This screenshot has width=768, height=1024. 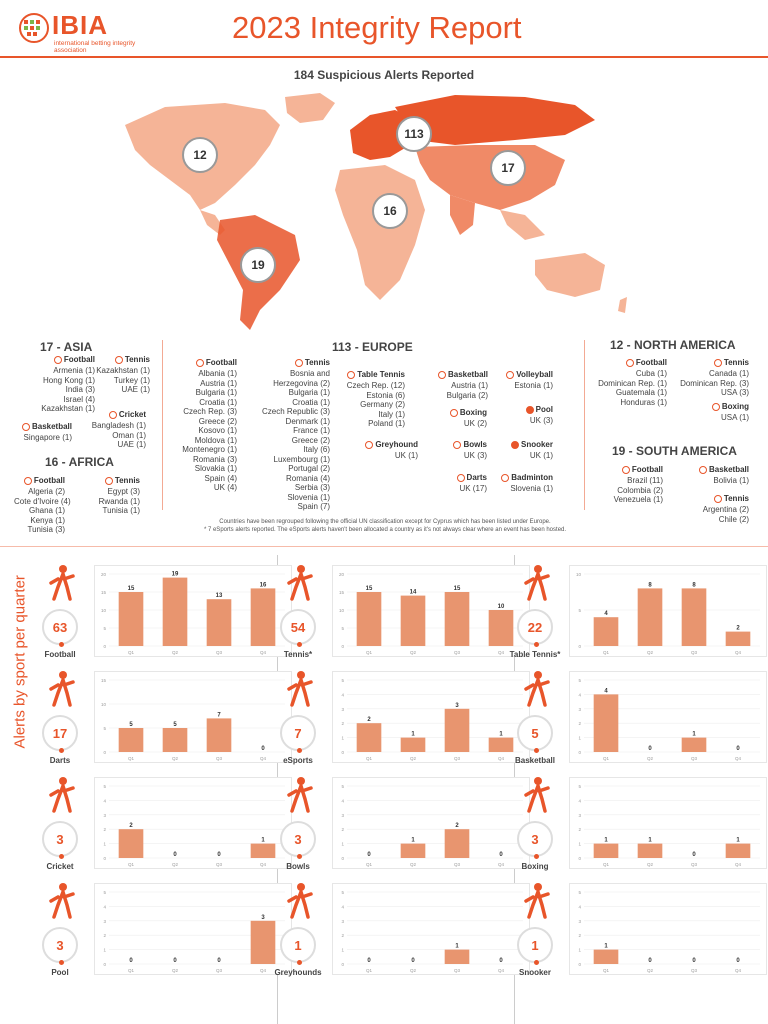 I want to click on section-vertical-label: Alerts by sport per quarter, so click(x=20, y=662).